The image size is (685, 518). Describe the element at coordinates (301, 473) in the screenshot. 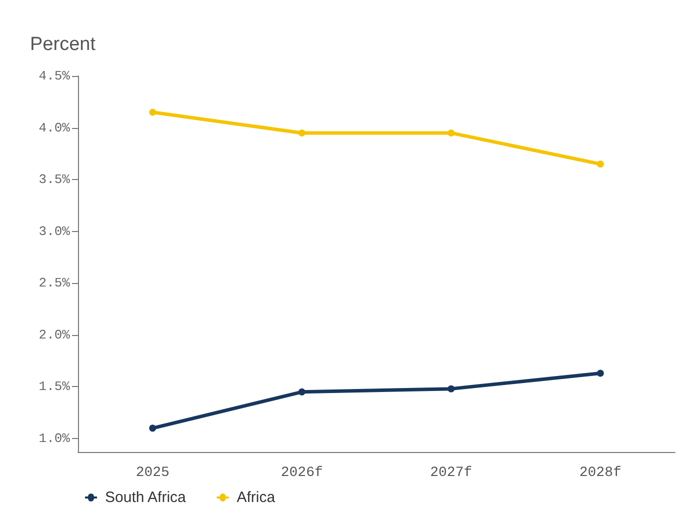

I see `x-tick-label: 2026f` at that location.